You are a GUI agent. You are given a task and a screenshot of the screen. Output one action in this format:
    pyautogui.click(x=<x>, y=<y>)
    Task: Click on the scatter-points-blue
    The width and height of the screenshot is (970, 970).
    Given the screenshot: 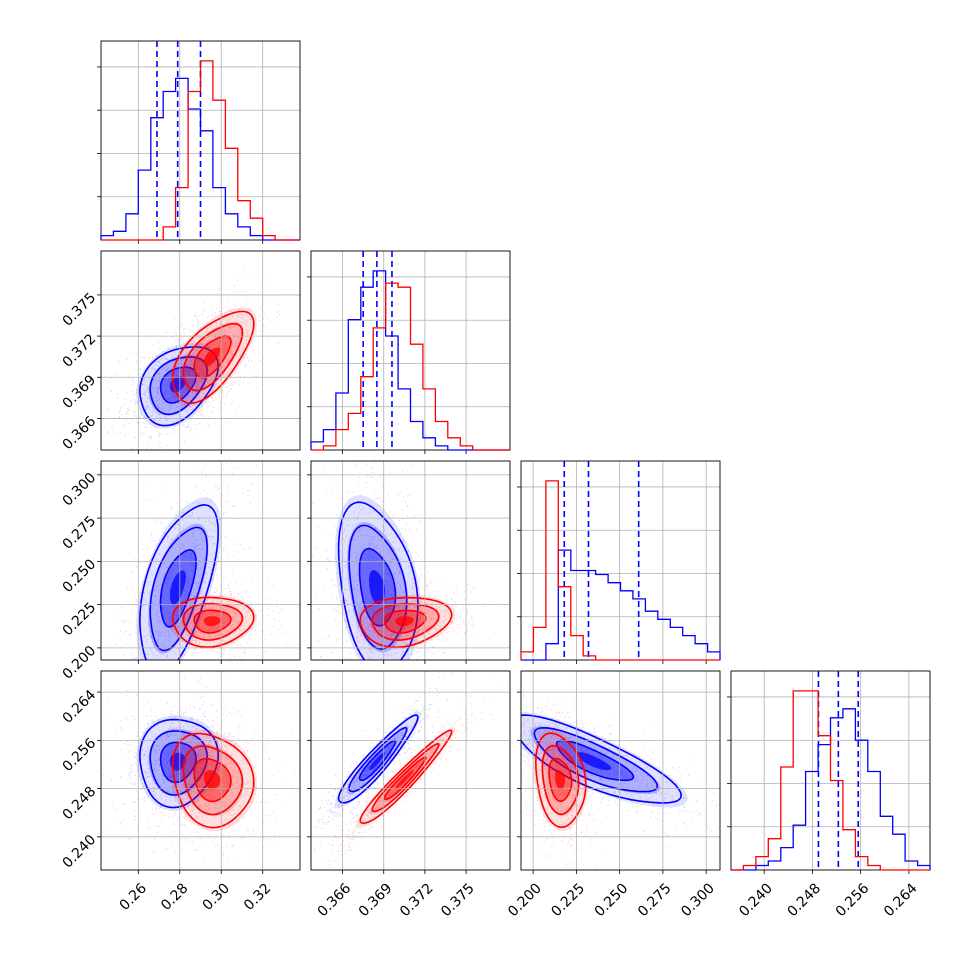 What is the action you would take?
    pyautogui.click(x=382, y=560)
    